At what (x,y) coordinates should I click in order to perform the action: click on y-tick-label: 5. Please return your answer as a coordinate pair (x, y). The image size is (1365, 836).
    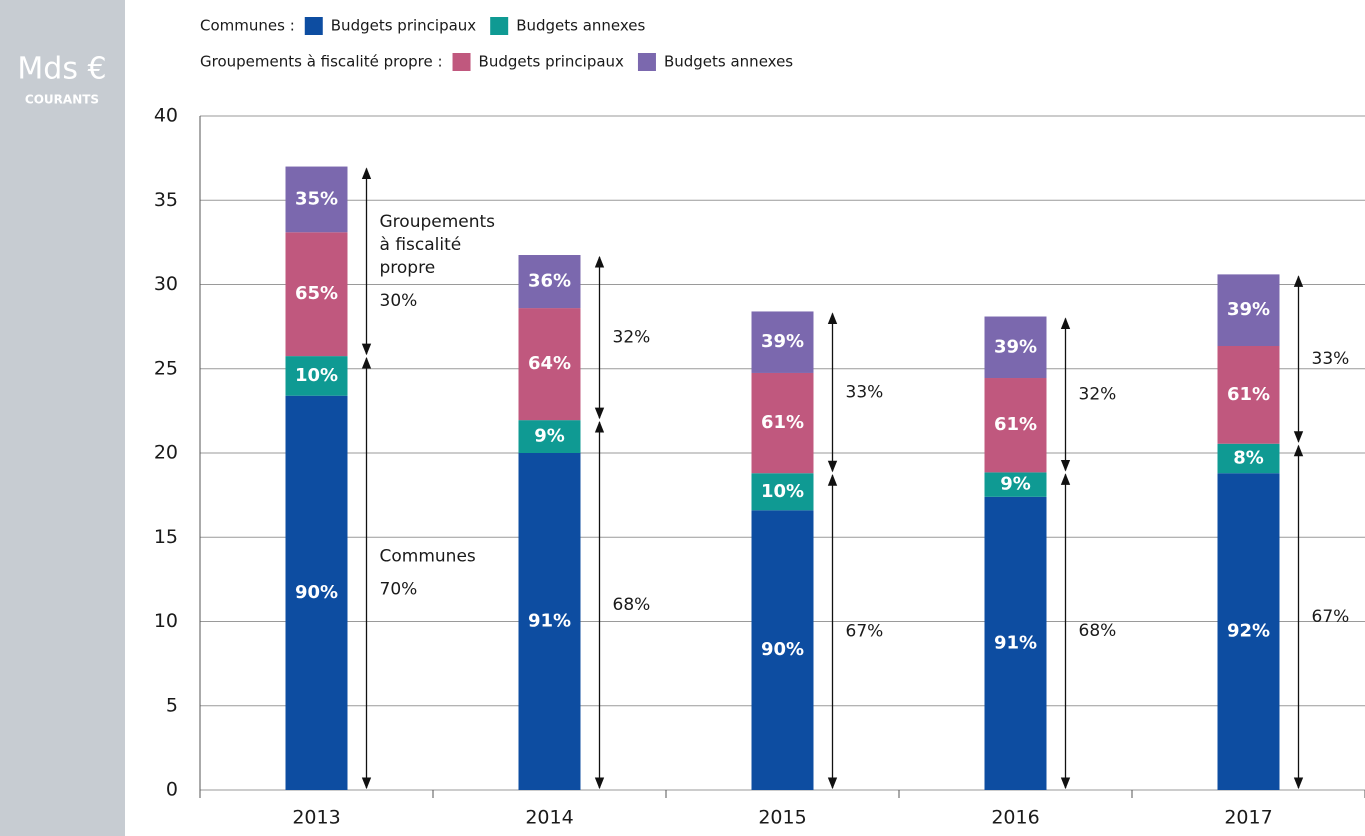
    Looking at the image, I should click on (172, 705).